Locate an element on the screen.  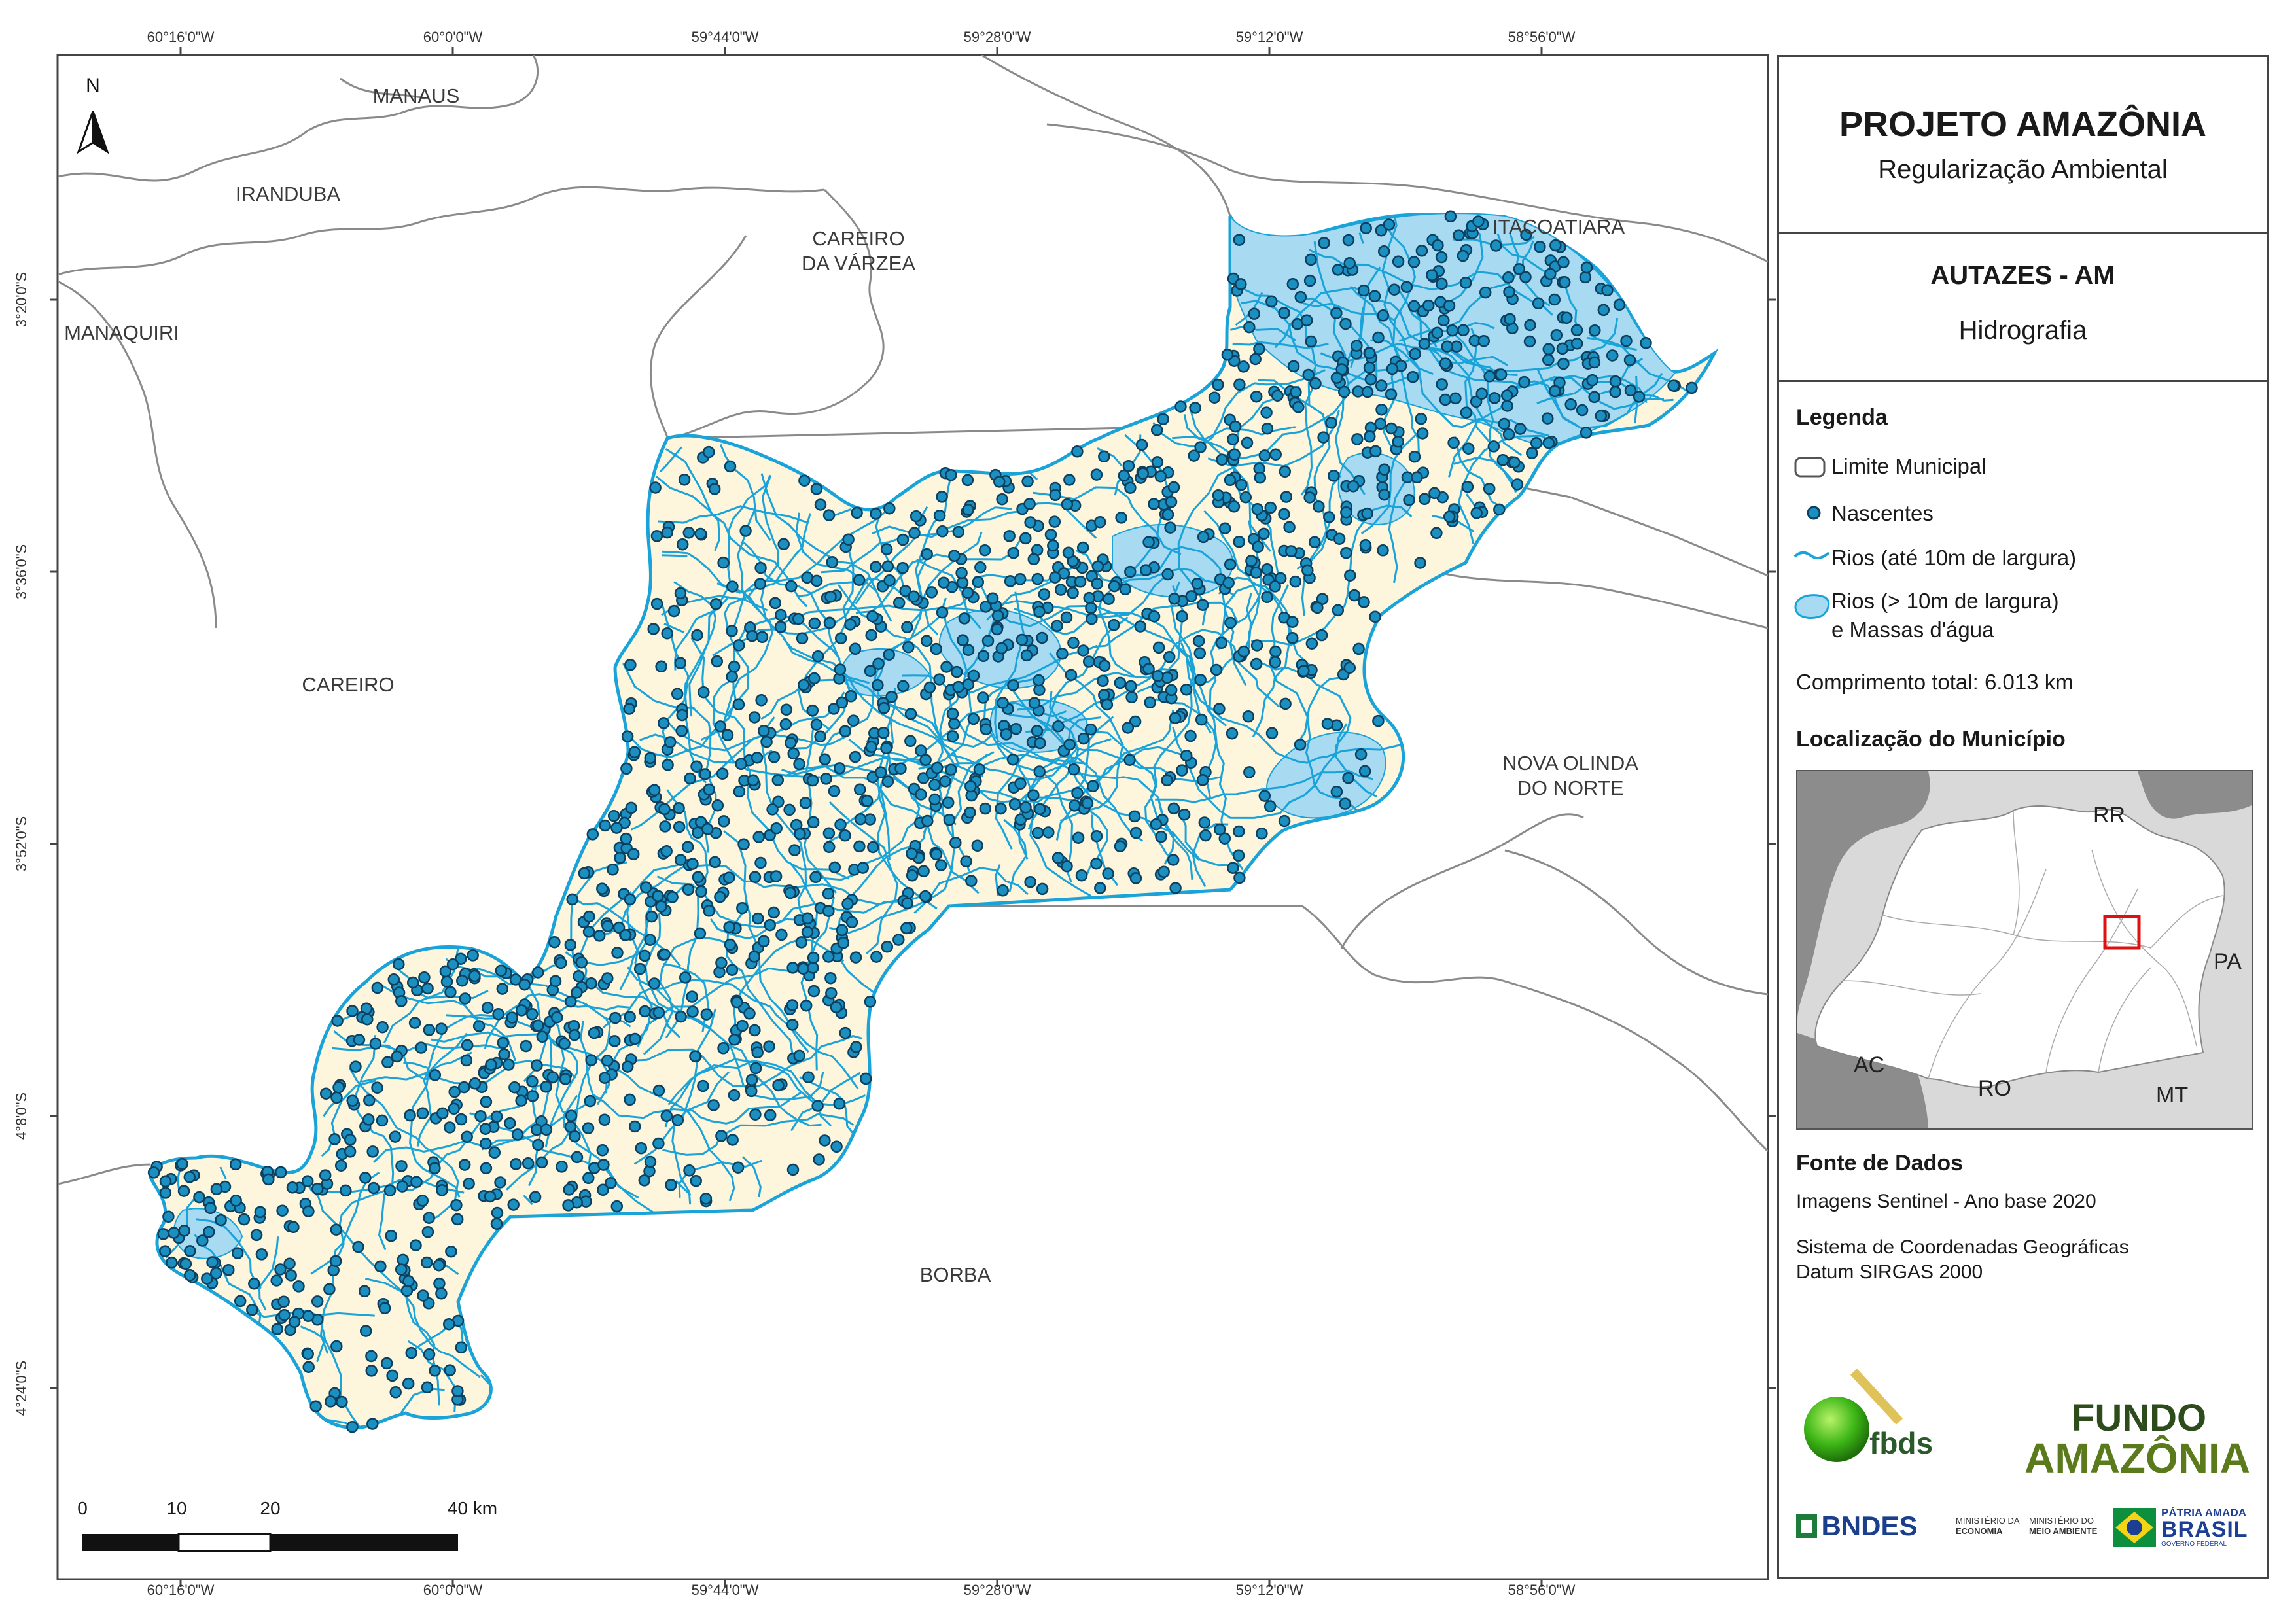
legend-heading: Legenda is located at coordinates (1842, 418).